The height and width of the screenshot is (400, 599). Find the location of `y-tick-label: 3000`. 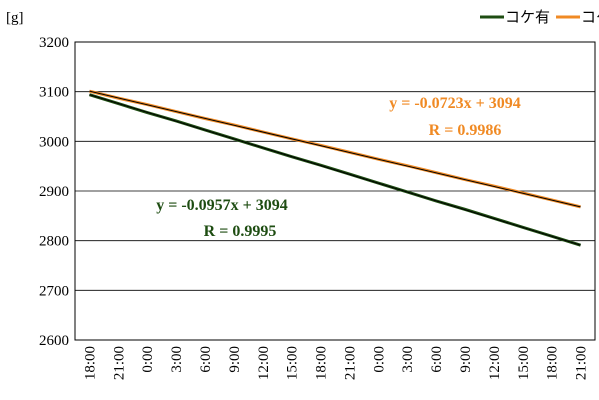

y-tick-label: 3000 is located at coordinates (54, 142).